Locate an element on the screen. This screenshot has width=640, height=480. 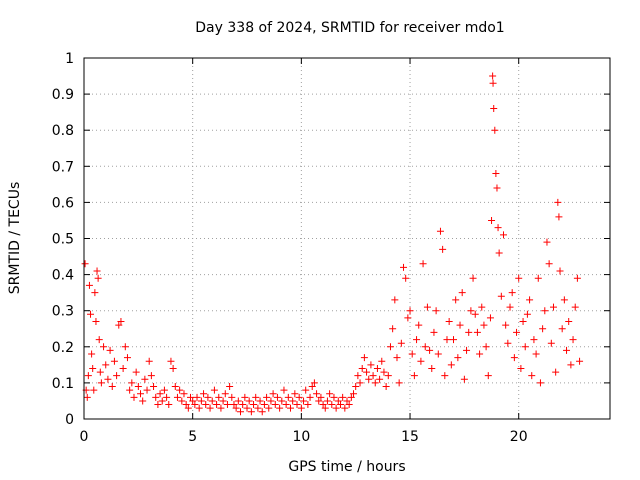
x-axis-label: GPS time / hours is located at coordinates (346, 467).